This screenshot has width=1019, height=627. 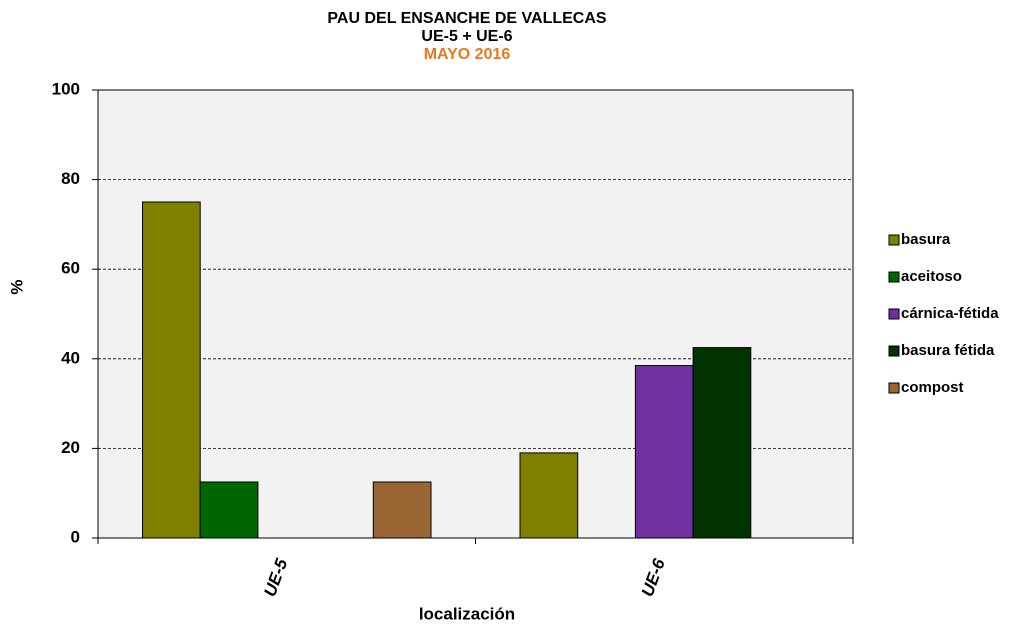 What do you see at coordinates (950, 313) in the screenshot?
I see `legend-label: cárnica-fétida` at bounding box center [950, 313].